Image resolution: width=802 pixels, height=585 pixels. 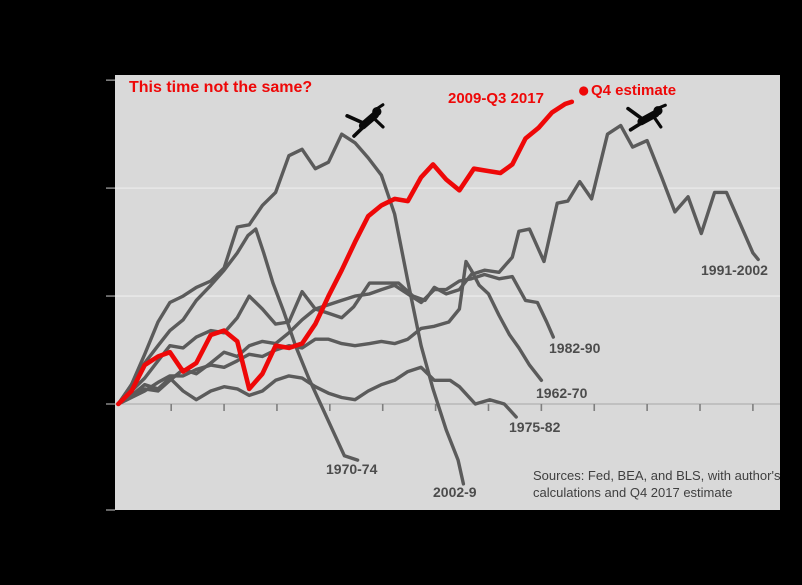 What do you see at coordinates (455, 492) in the screenshot?
I see `series-label-2002-9: 2002-9` at bounding box center [455, 492].